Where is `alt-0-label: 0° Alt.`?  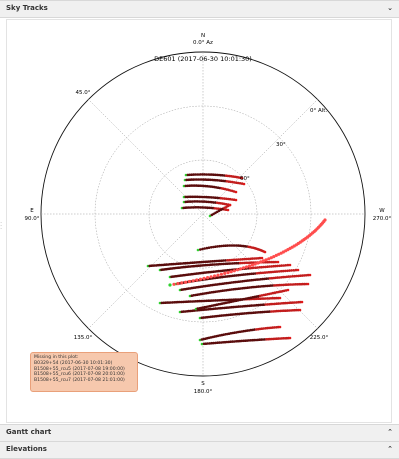
alt-0-label: 0° Alt. is located at coordinates (318, 111).